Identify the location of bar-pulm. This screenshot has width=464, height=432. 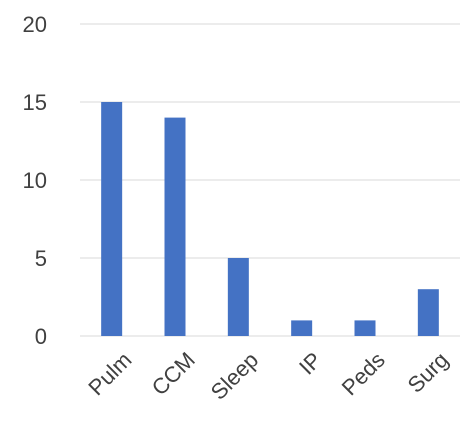
(112, 219).